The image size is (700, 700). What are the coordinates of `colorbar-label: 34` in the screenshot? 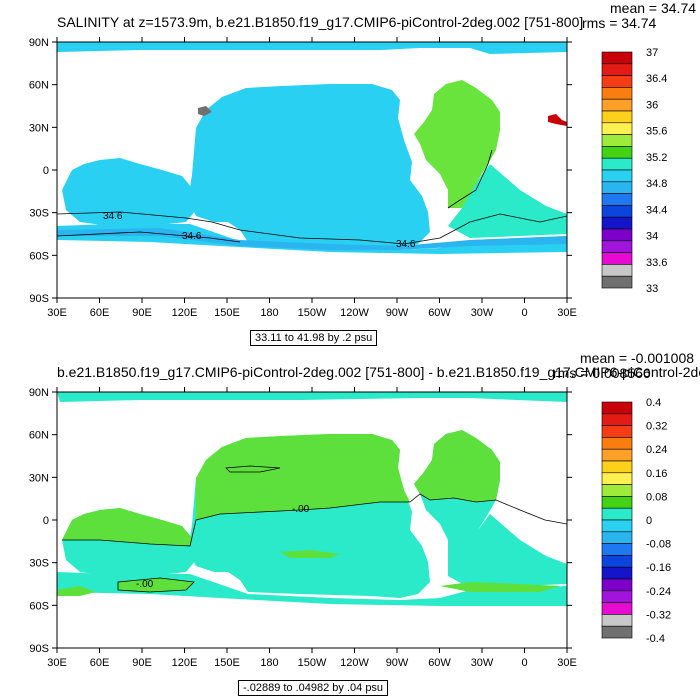 It's located at (652, 237).